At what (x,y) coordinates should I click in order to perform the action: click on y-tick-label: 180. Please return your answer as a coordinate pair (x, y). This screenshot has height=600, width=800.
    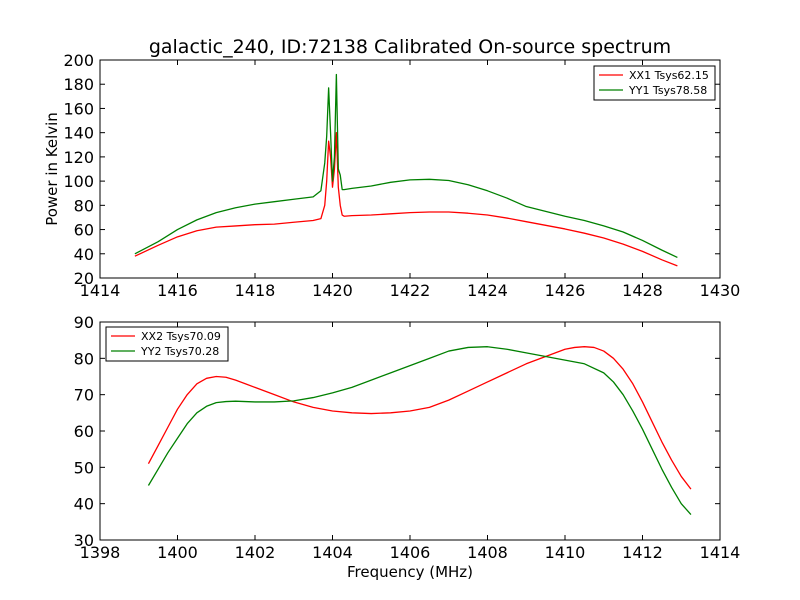
    Looking at the image, I should click on (78, 84).